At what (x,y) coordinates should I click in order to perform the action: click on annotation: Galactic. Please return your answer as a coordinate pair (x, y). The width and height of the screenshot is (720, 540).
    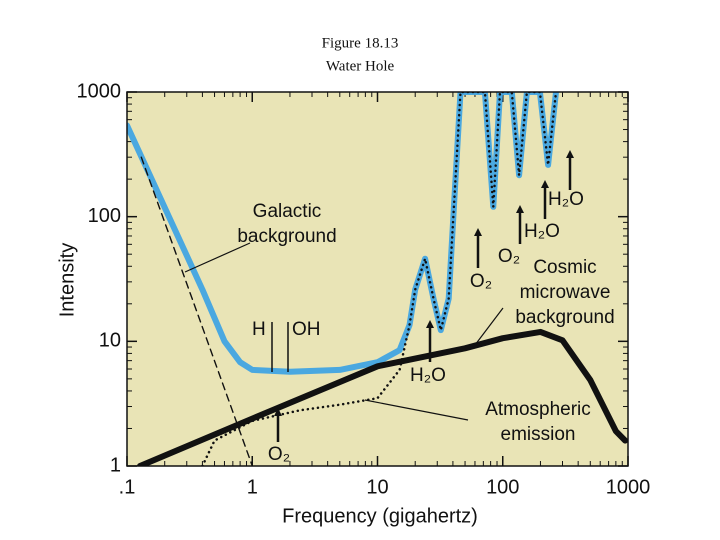
    Looking at the image, I should click on (287, 211).